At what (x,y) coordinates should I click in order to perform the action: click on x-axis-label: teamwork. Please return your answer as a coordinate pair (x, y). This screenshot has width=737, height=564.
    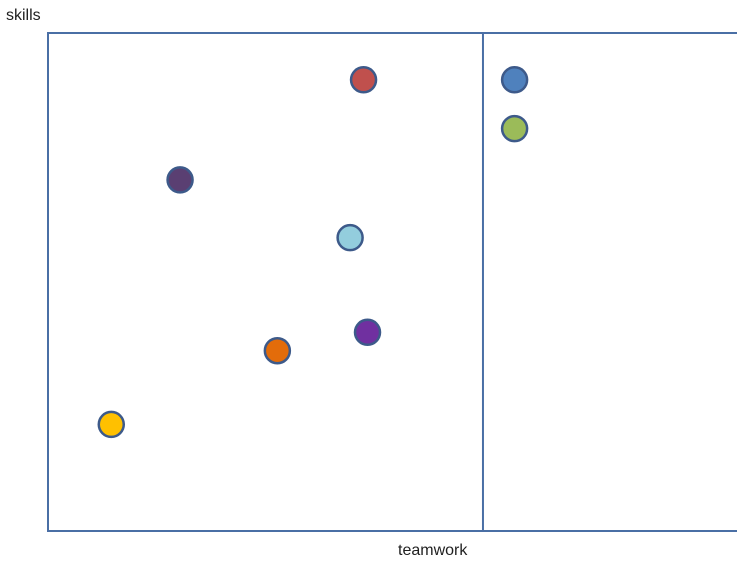
    Looking at the image, I should click on (433, 550).